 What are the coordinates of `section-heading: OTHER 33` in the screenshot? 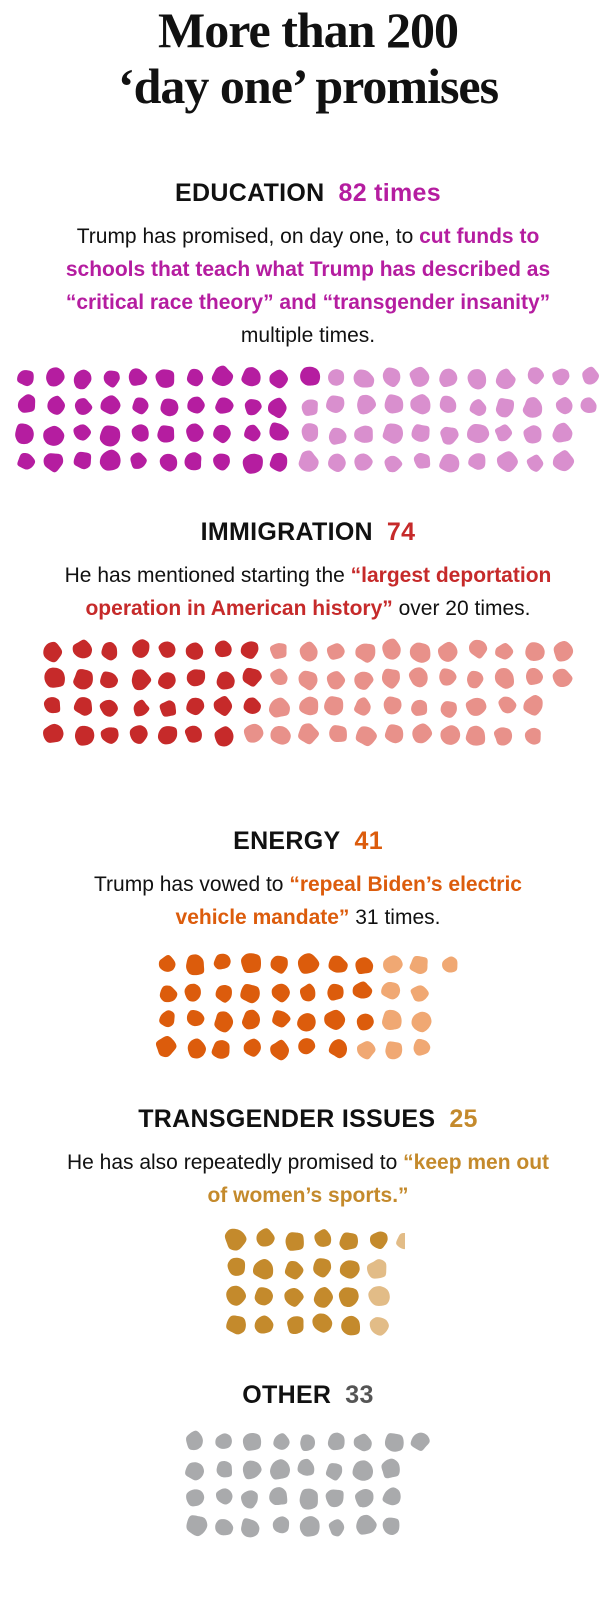 It's located at (308, 1395).